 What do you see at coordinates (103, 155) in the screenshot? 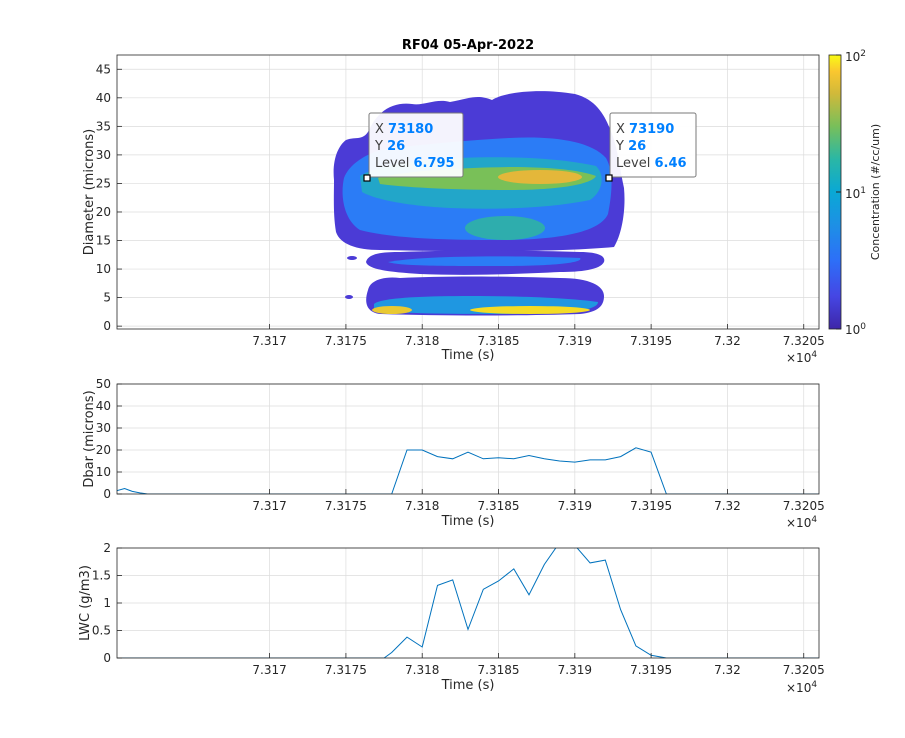
I see `contour-ytick-label: 30` at bounding box center [103, 155].